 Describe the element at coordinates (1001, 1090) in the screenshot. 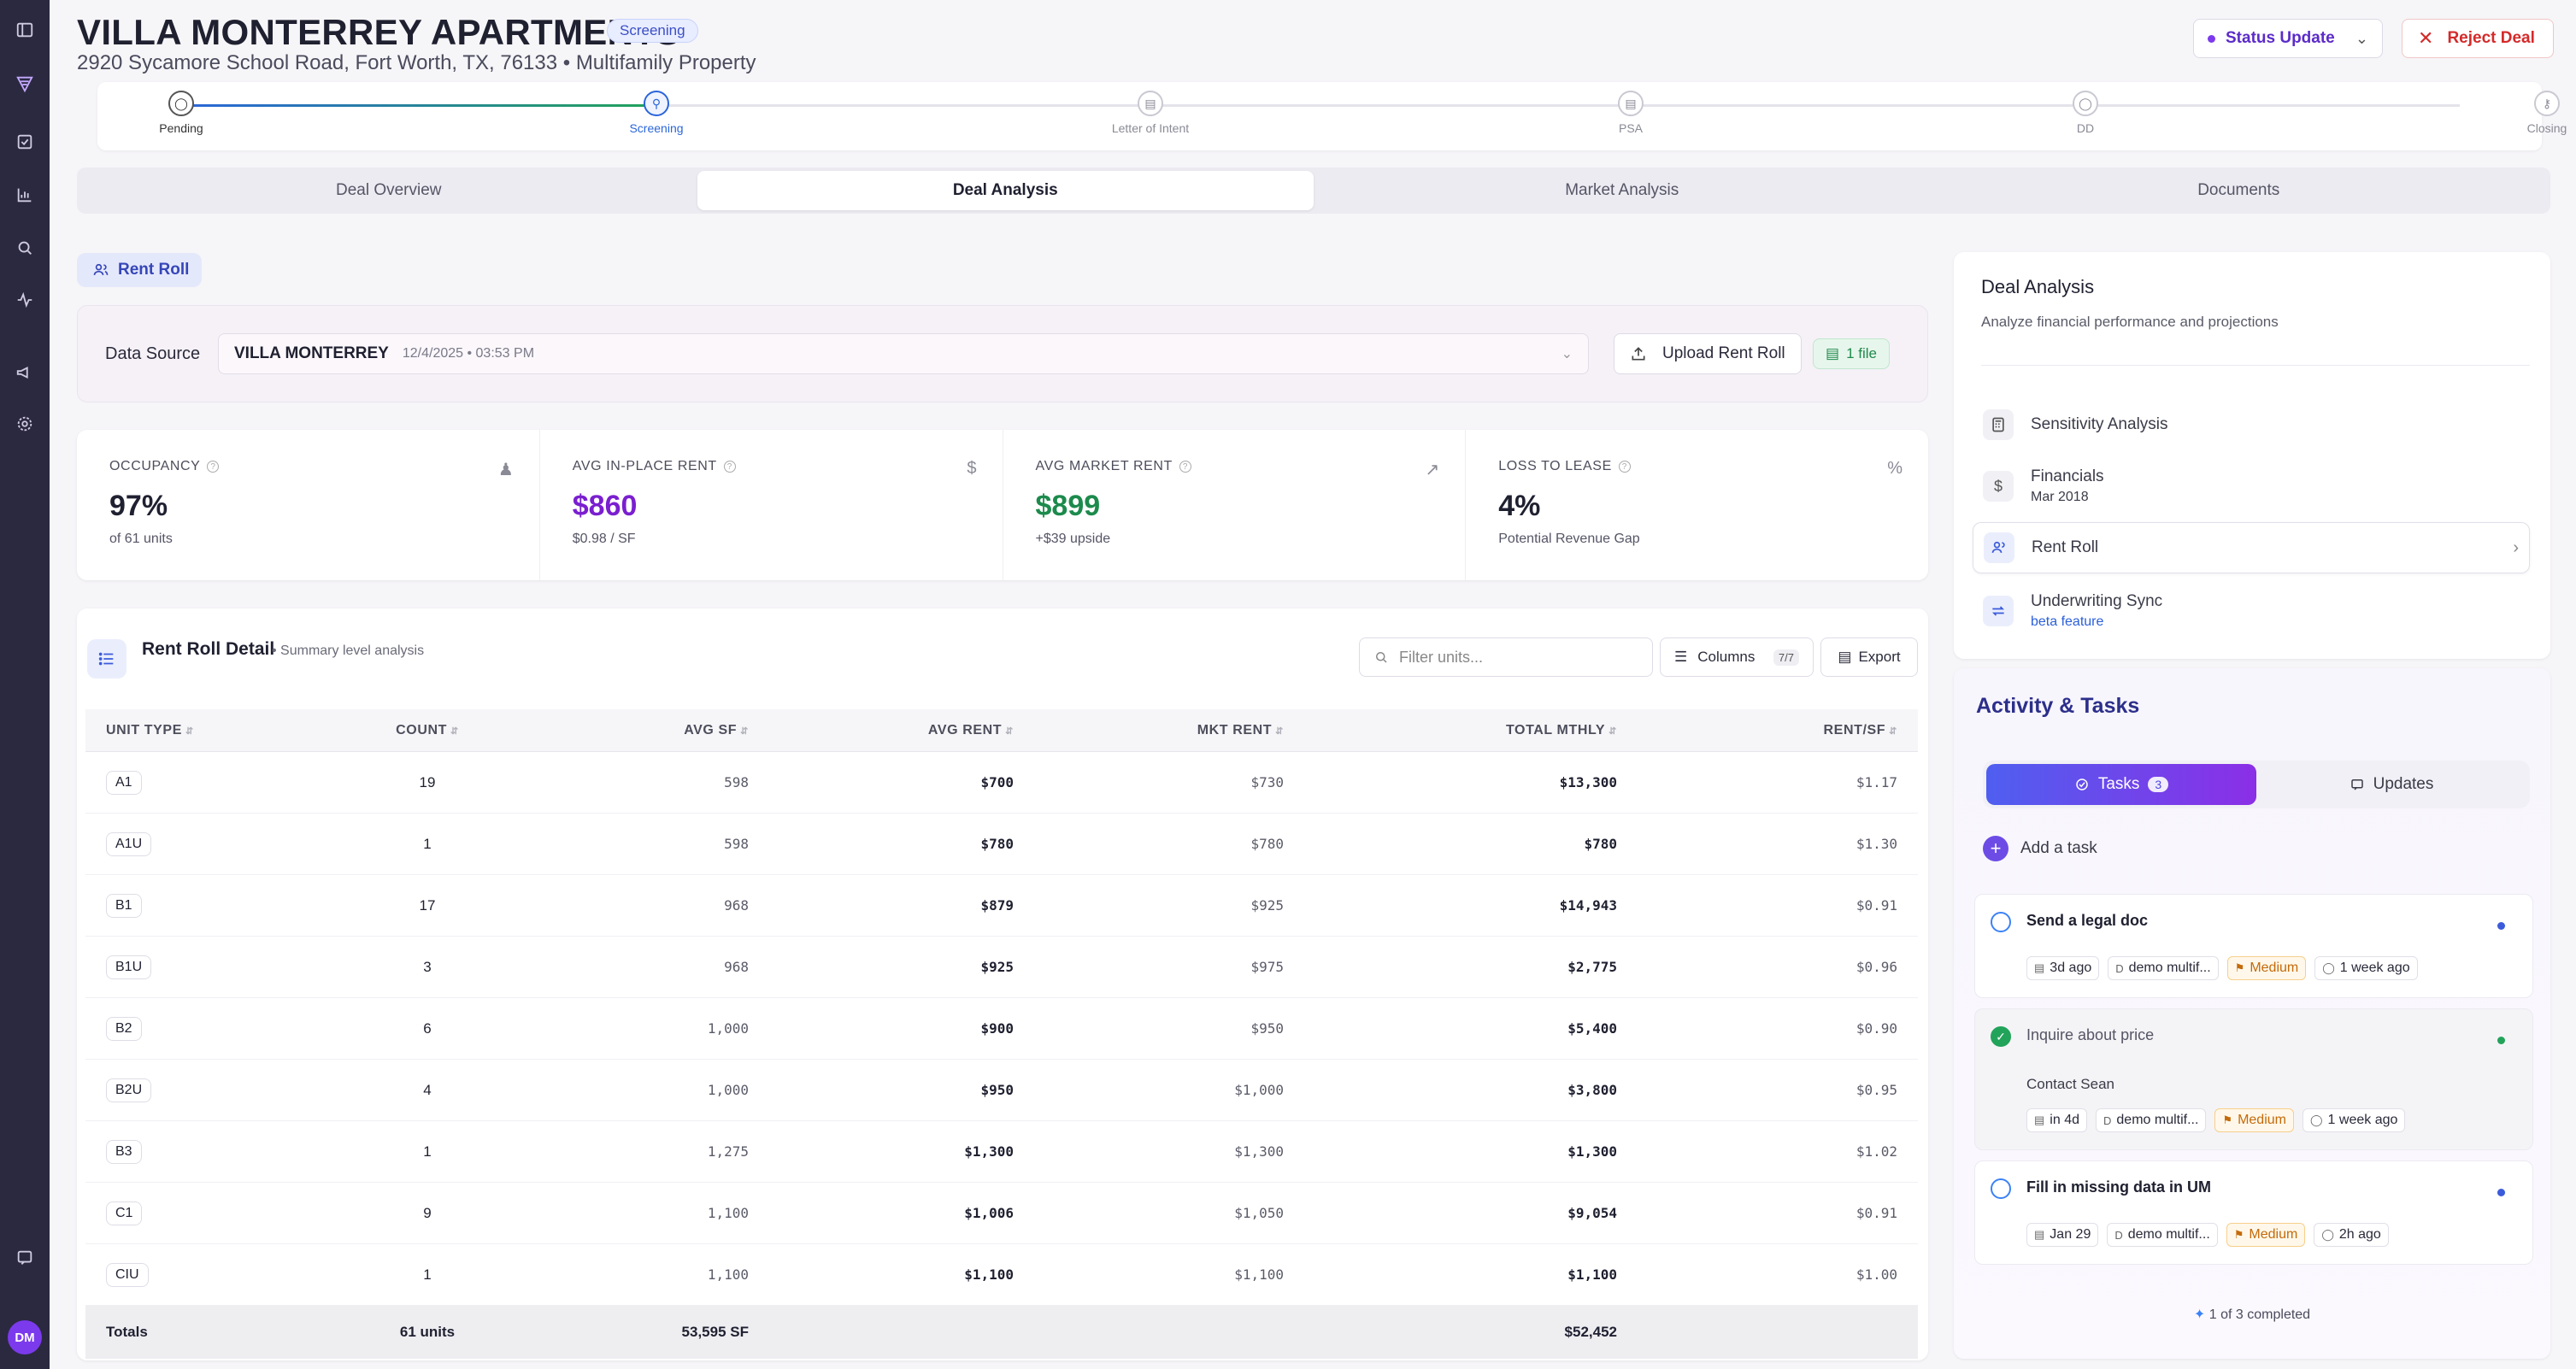

I see `table-row: B2U 4 1,000 $950 $1,000 $3,800 $0.95` at that location.